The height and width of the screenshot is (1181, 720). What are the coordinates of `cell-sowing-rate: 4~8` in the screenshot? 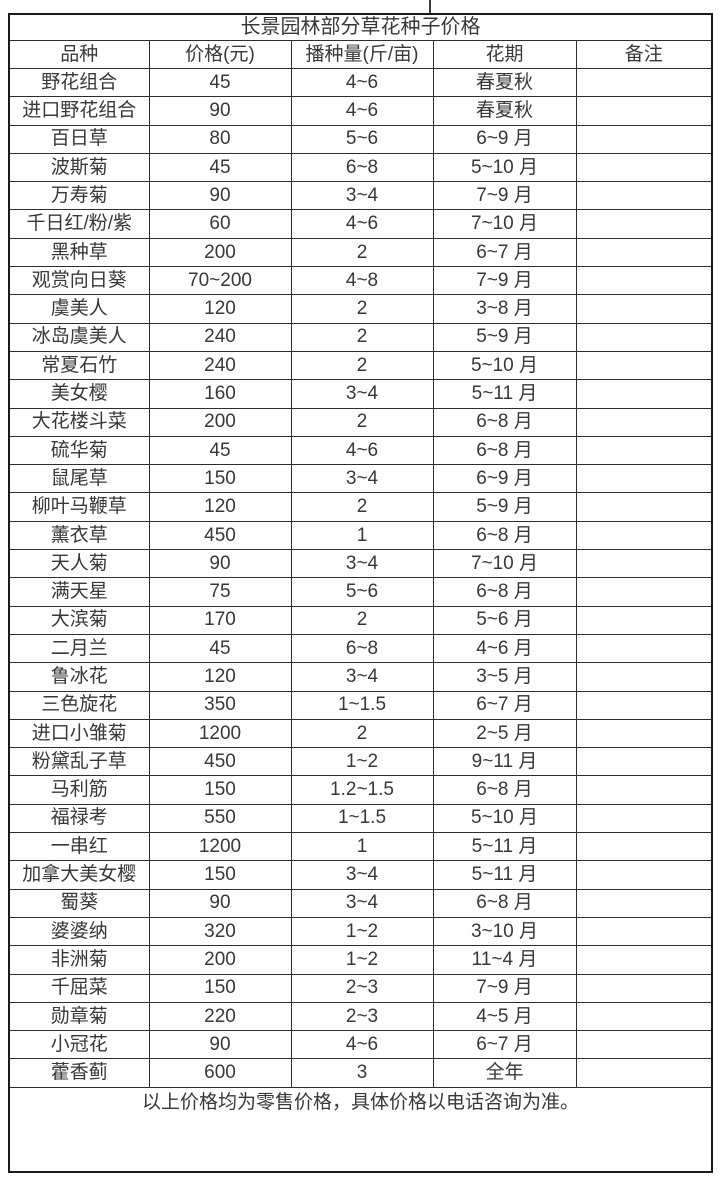 It's located at (362, 281).